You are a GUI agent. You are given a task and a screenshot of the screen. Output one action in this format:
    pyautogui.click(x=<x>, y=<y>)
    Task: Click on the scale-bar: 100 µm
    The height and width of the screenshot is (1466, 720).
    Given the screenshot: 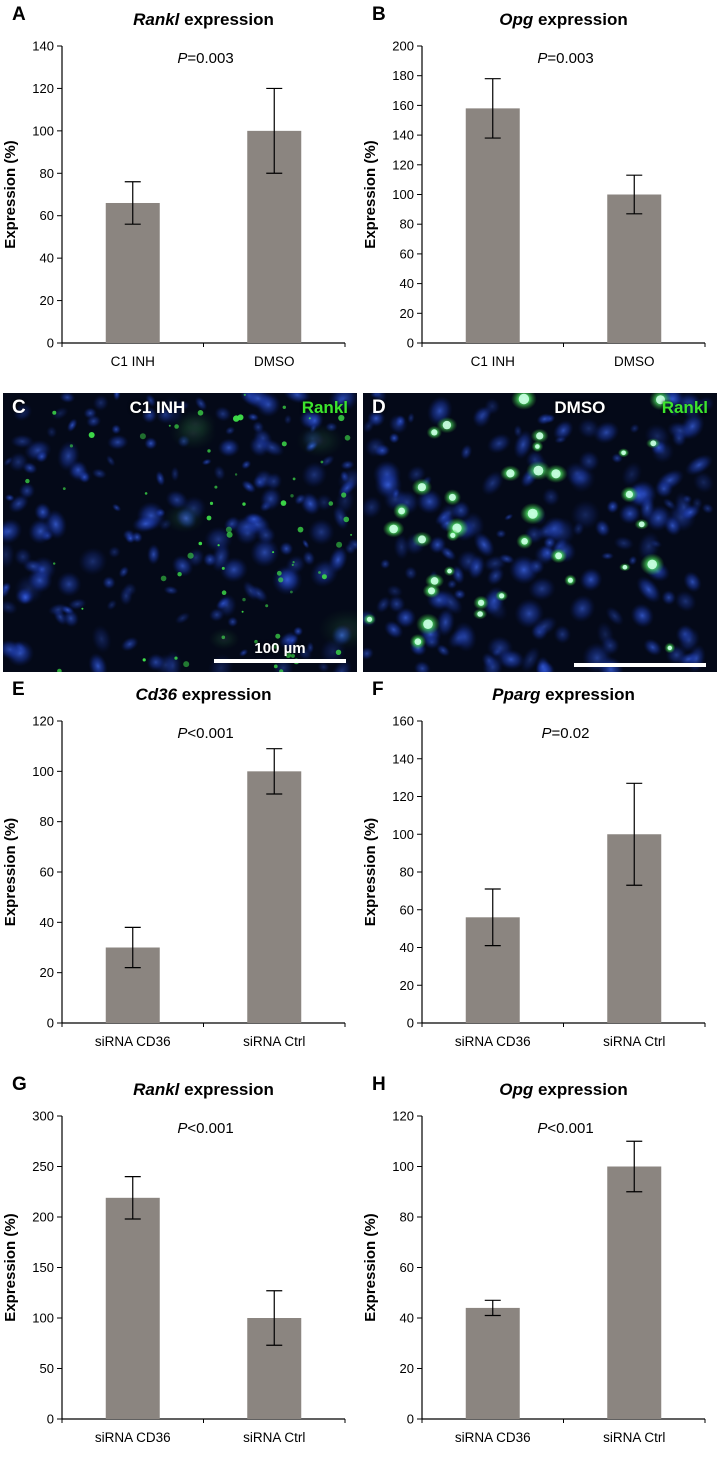 What is the action you would take?
    pyautogui.click(x=280, y=651)
    